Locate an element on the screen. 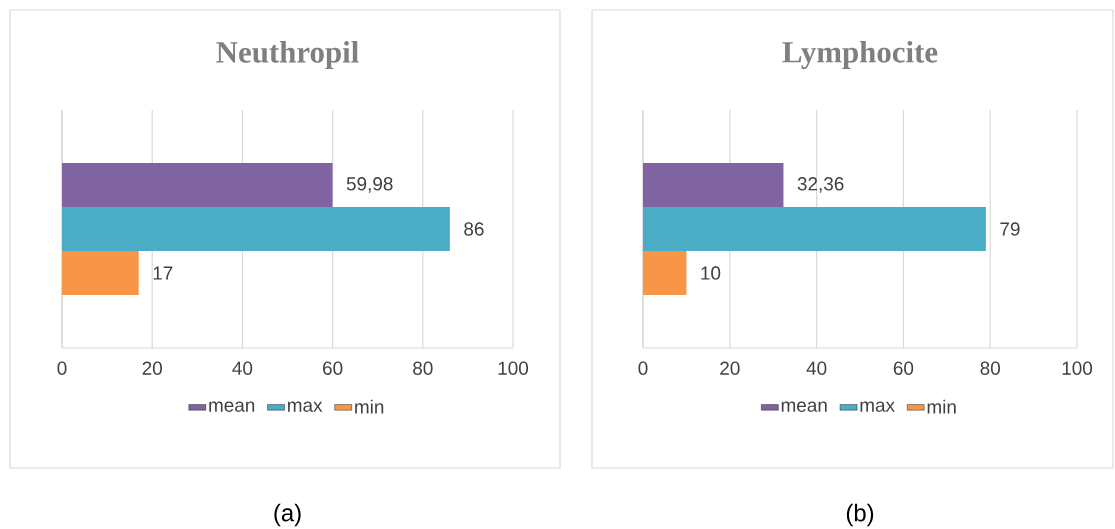 Image resolution: width=1115 pixels, height=529 pixels. chart-title: Lymphocite is located at coordinates (860, 55).